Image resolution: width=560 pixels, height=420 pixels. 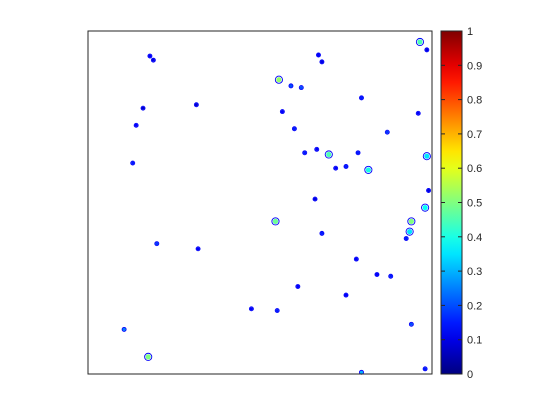 I want to click on colorbar-tick-label: 0.7, so click(x=474, y=135).